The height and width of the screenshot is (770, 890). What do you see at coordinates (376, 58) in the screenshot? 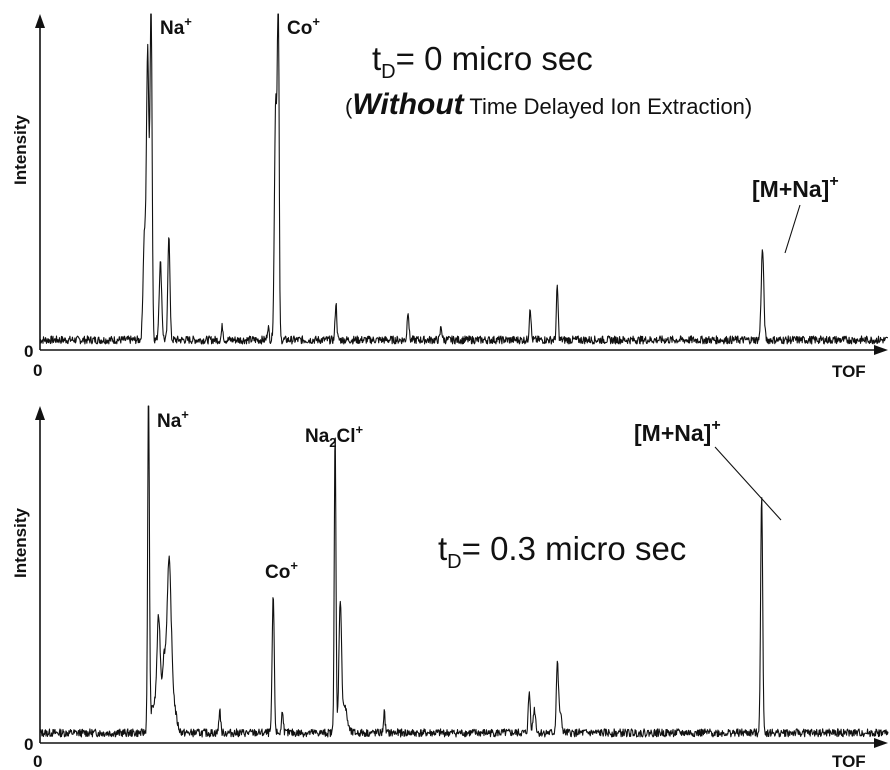
I see `panel1-title-t: t` at bounding box center [376, 58].